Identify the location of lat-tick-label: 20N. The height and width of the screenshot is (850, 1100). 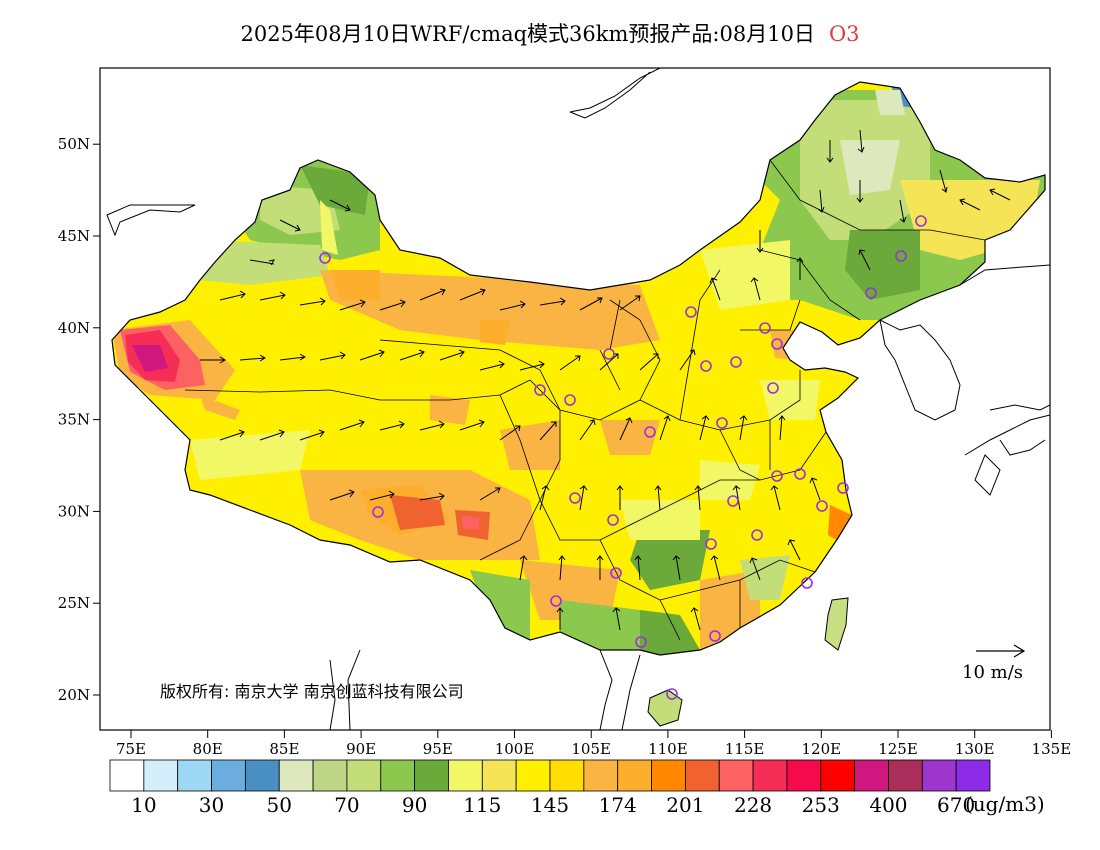
(74, 695).